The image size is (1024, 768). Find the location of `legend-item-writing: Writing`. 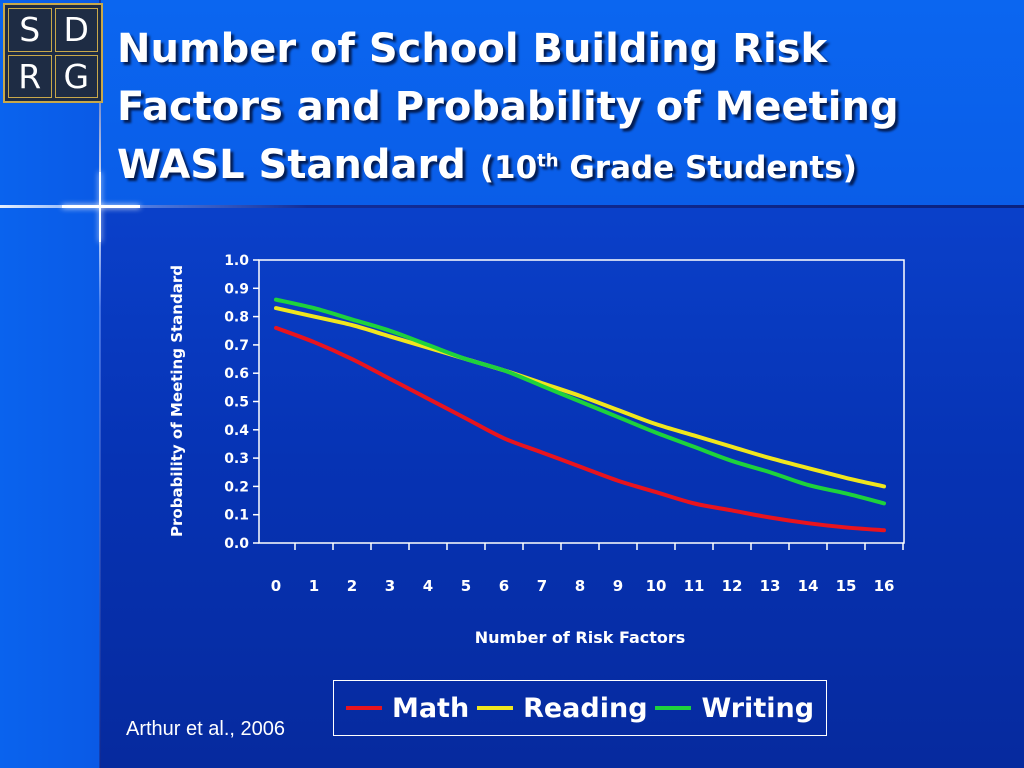

legend-item-writing: Writing is located at coordinates (734, 708).